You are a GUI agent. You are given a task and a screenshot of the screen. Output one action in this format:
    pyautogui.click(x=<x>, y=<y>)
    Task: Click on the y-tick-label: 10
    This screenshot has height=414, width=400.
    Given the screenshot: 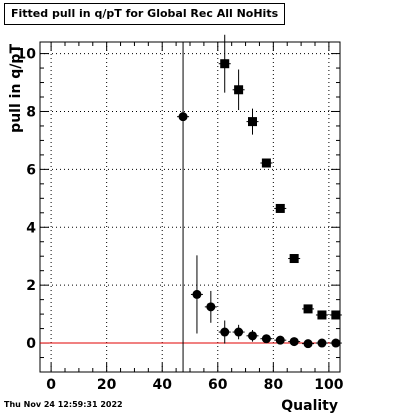 What is the action you would take?
    pyautogui.click(x=27, y=55)
    